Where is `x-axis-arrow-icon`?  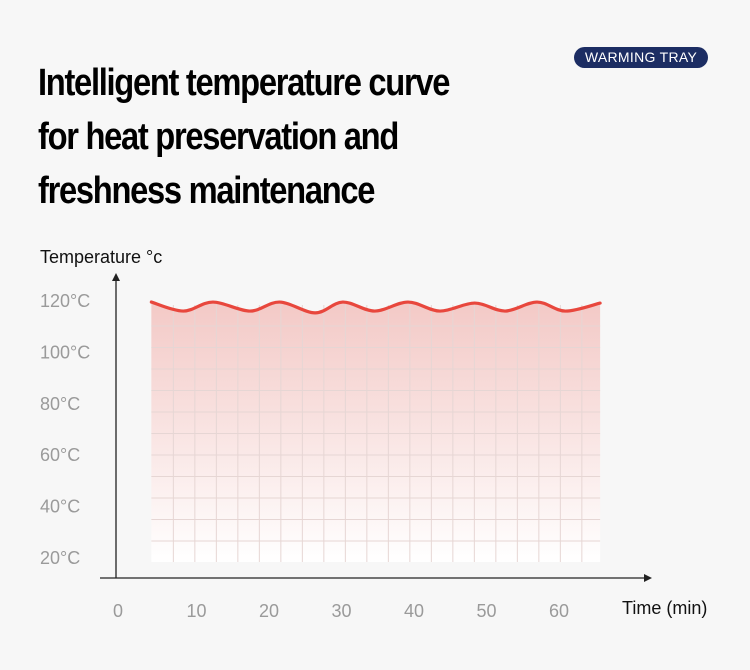 x-axis-arrow-icon is located at coordinates (648, 578).